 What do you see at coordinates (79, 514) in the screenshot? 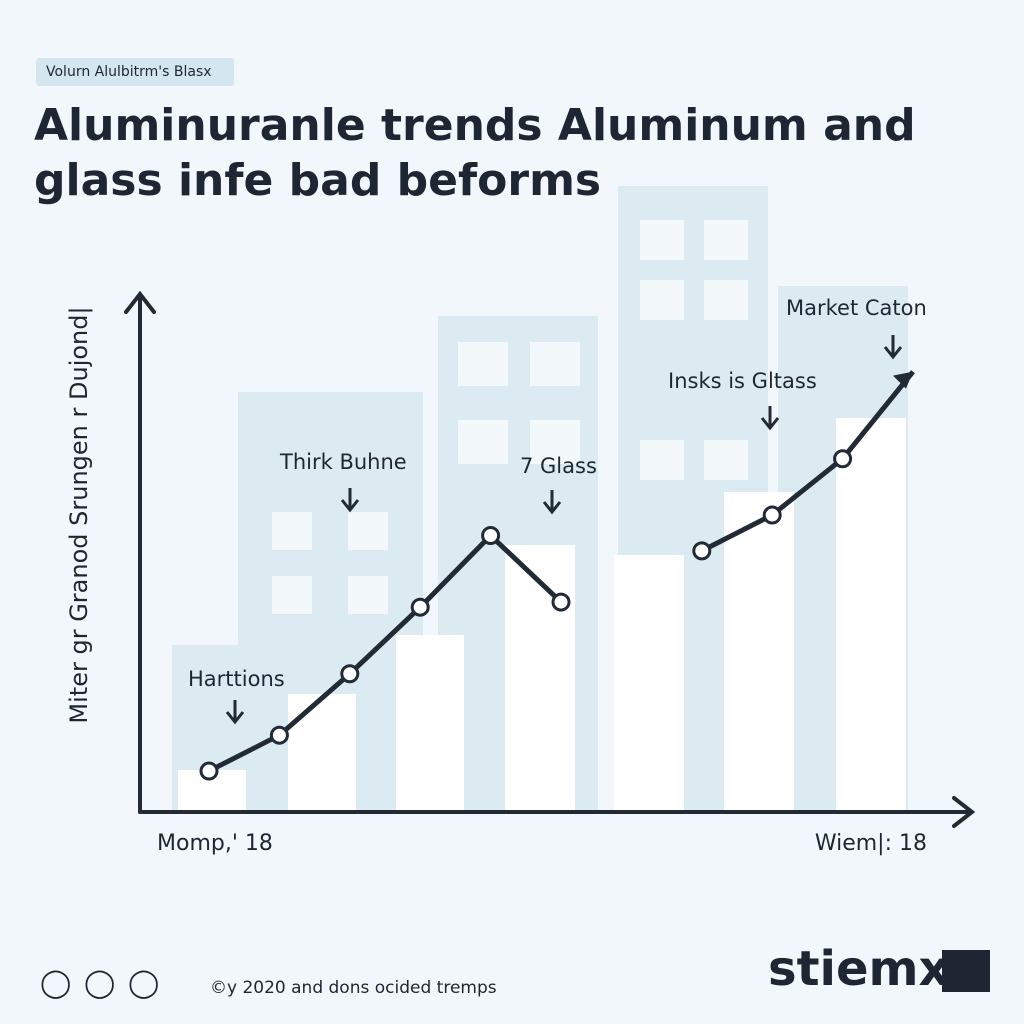
I see `y-axis-label: Miter gr Granod Srungen r Dujond|` at bounding box center [79, 514].